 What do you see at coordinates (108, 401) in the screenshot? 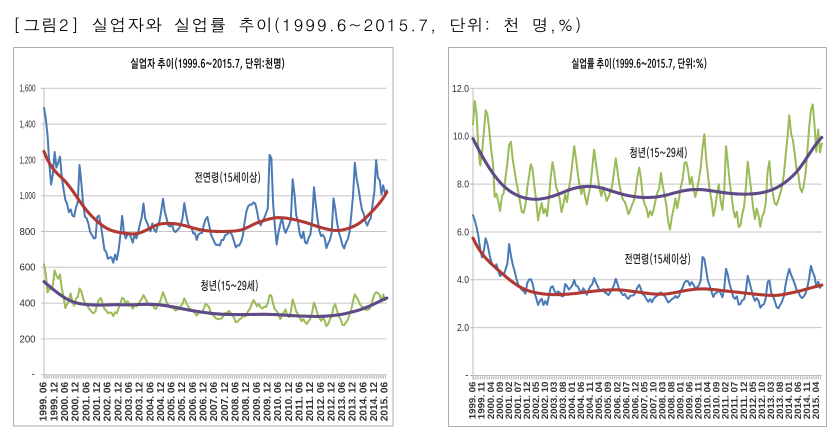
I see `svg-text: 2002. 06` at bounding box center [108, 401].